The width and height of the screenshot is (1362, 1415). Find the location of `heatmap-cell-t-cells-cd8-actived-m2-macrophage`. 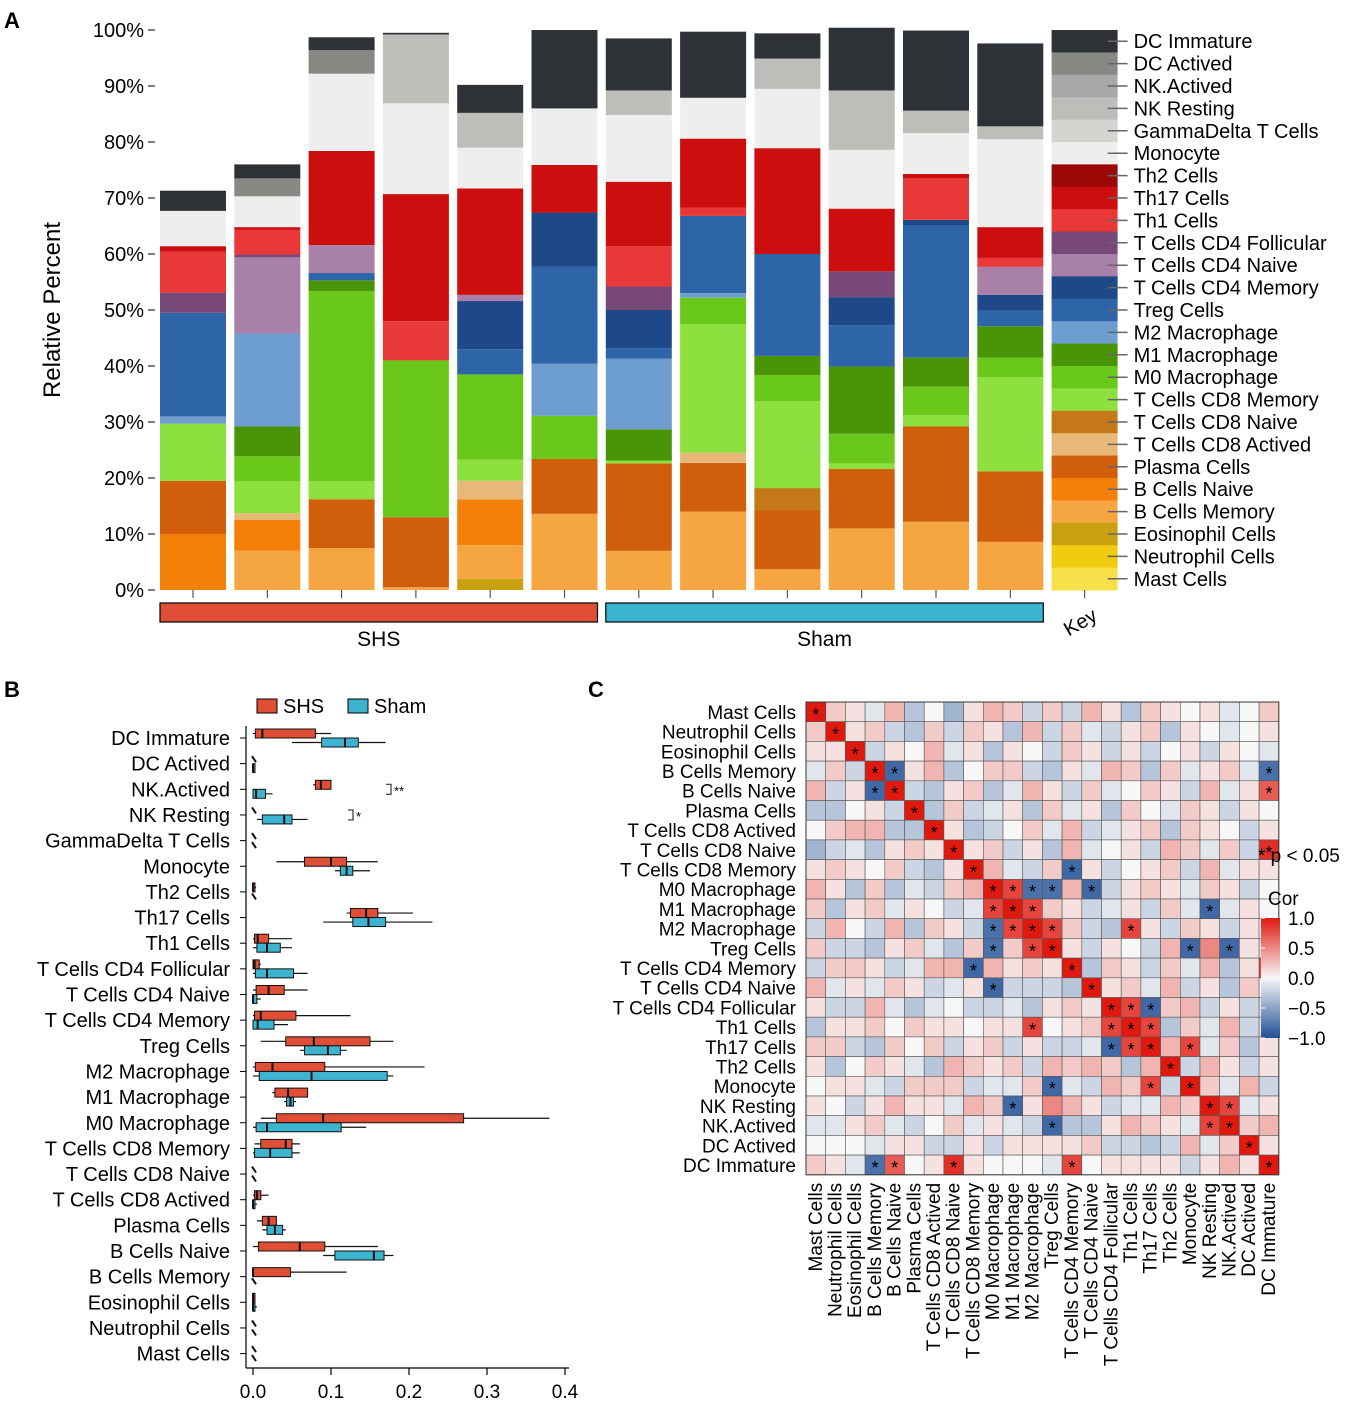

heatmap-cell-t-cells-cd8-actived-m2-macrophage is located at coordinates (1032, 830).